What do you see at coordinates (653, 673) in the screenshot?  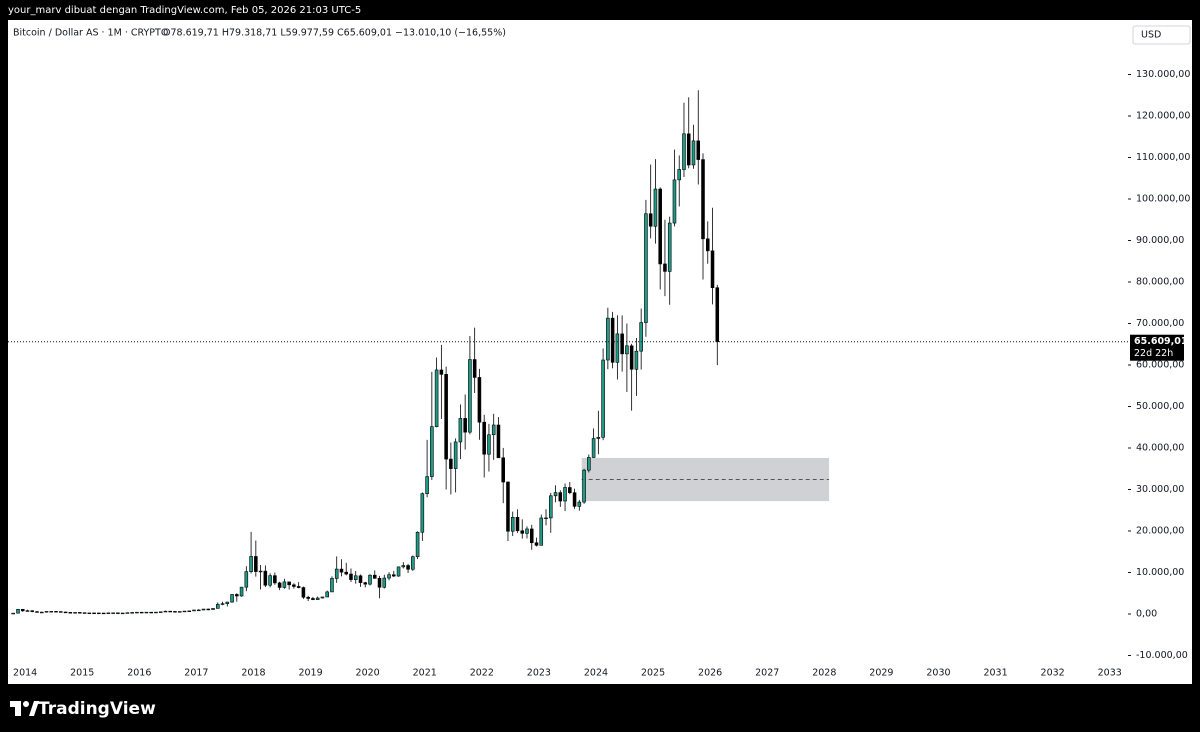 I see `x-tick-label: 2025` at bounding box center [653, 673].